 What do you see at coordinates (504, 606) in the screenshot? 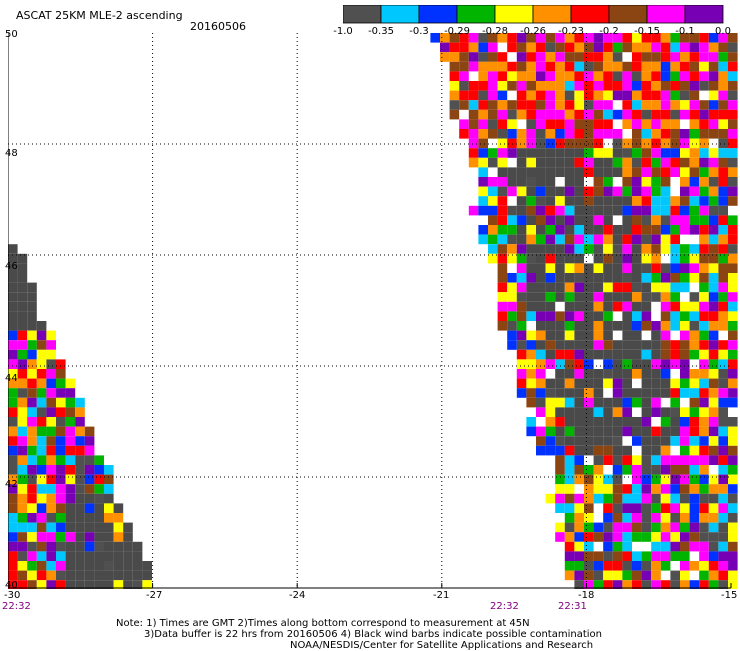
I see `pass-time-middle: 22:32` at bounding box center [504, 606].